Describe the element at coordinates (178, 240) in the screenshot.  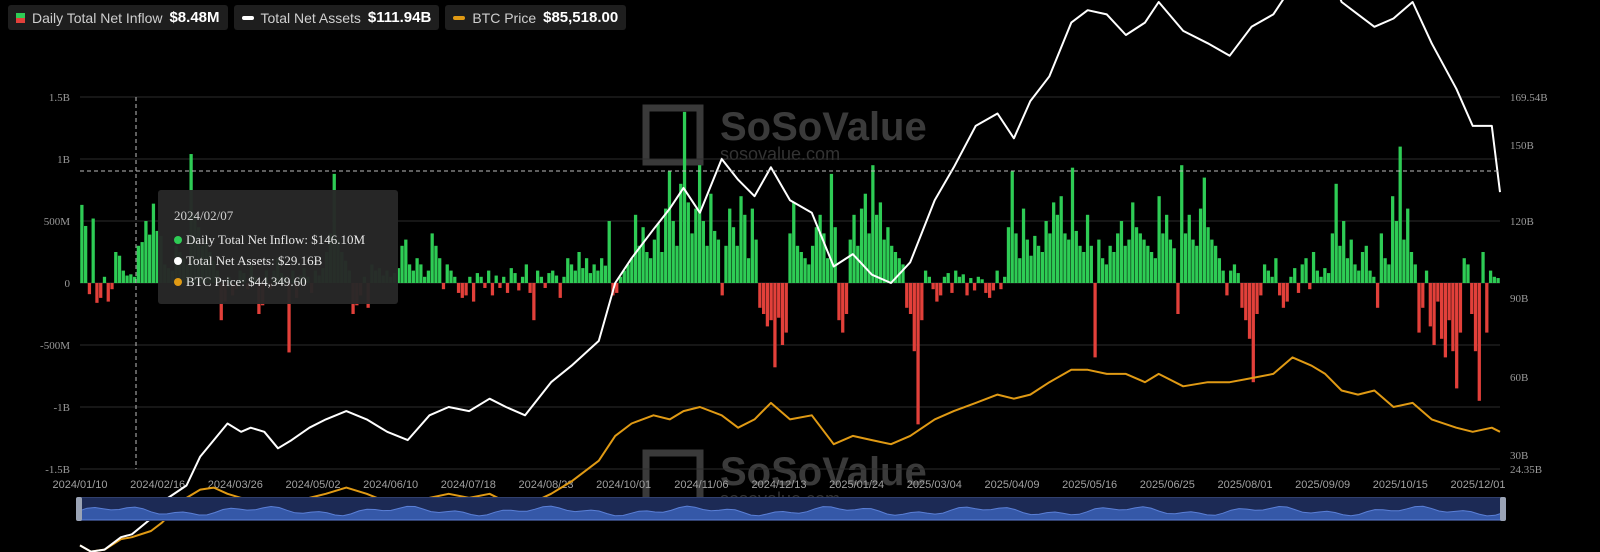
I see `inflow-dot-icon` at that location.